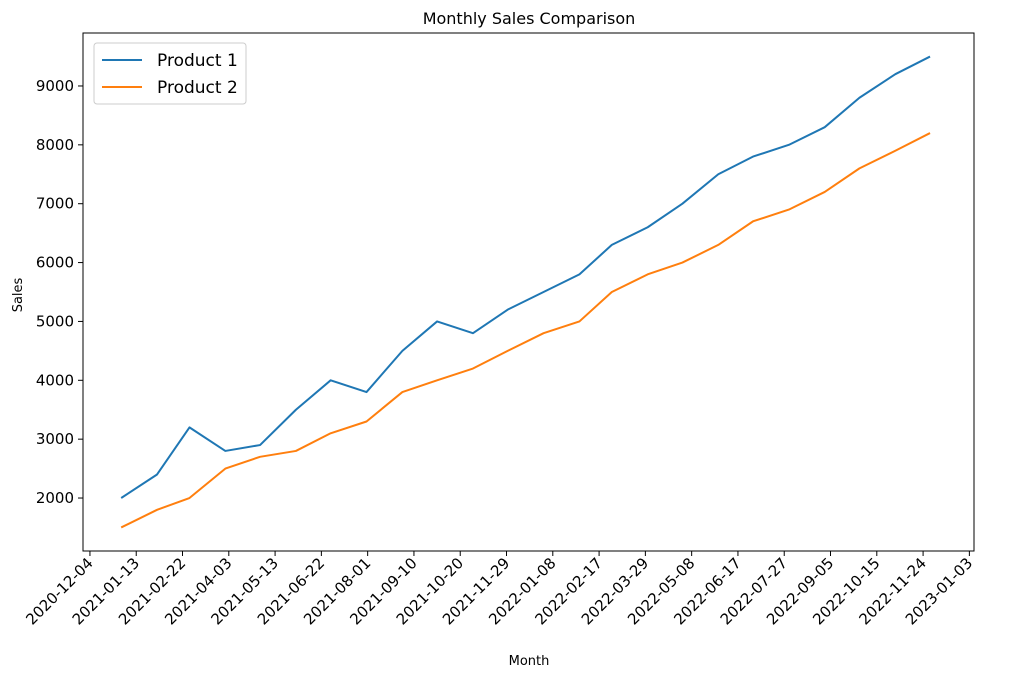  What do you see at coordinates (55, 263) in the screenshot?
I see `y-tick-label: 6000` at bounding box center [55, 263].